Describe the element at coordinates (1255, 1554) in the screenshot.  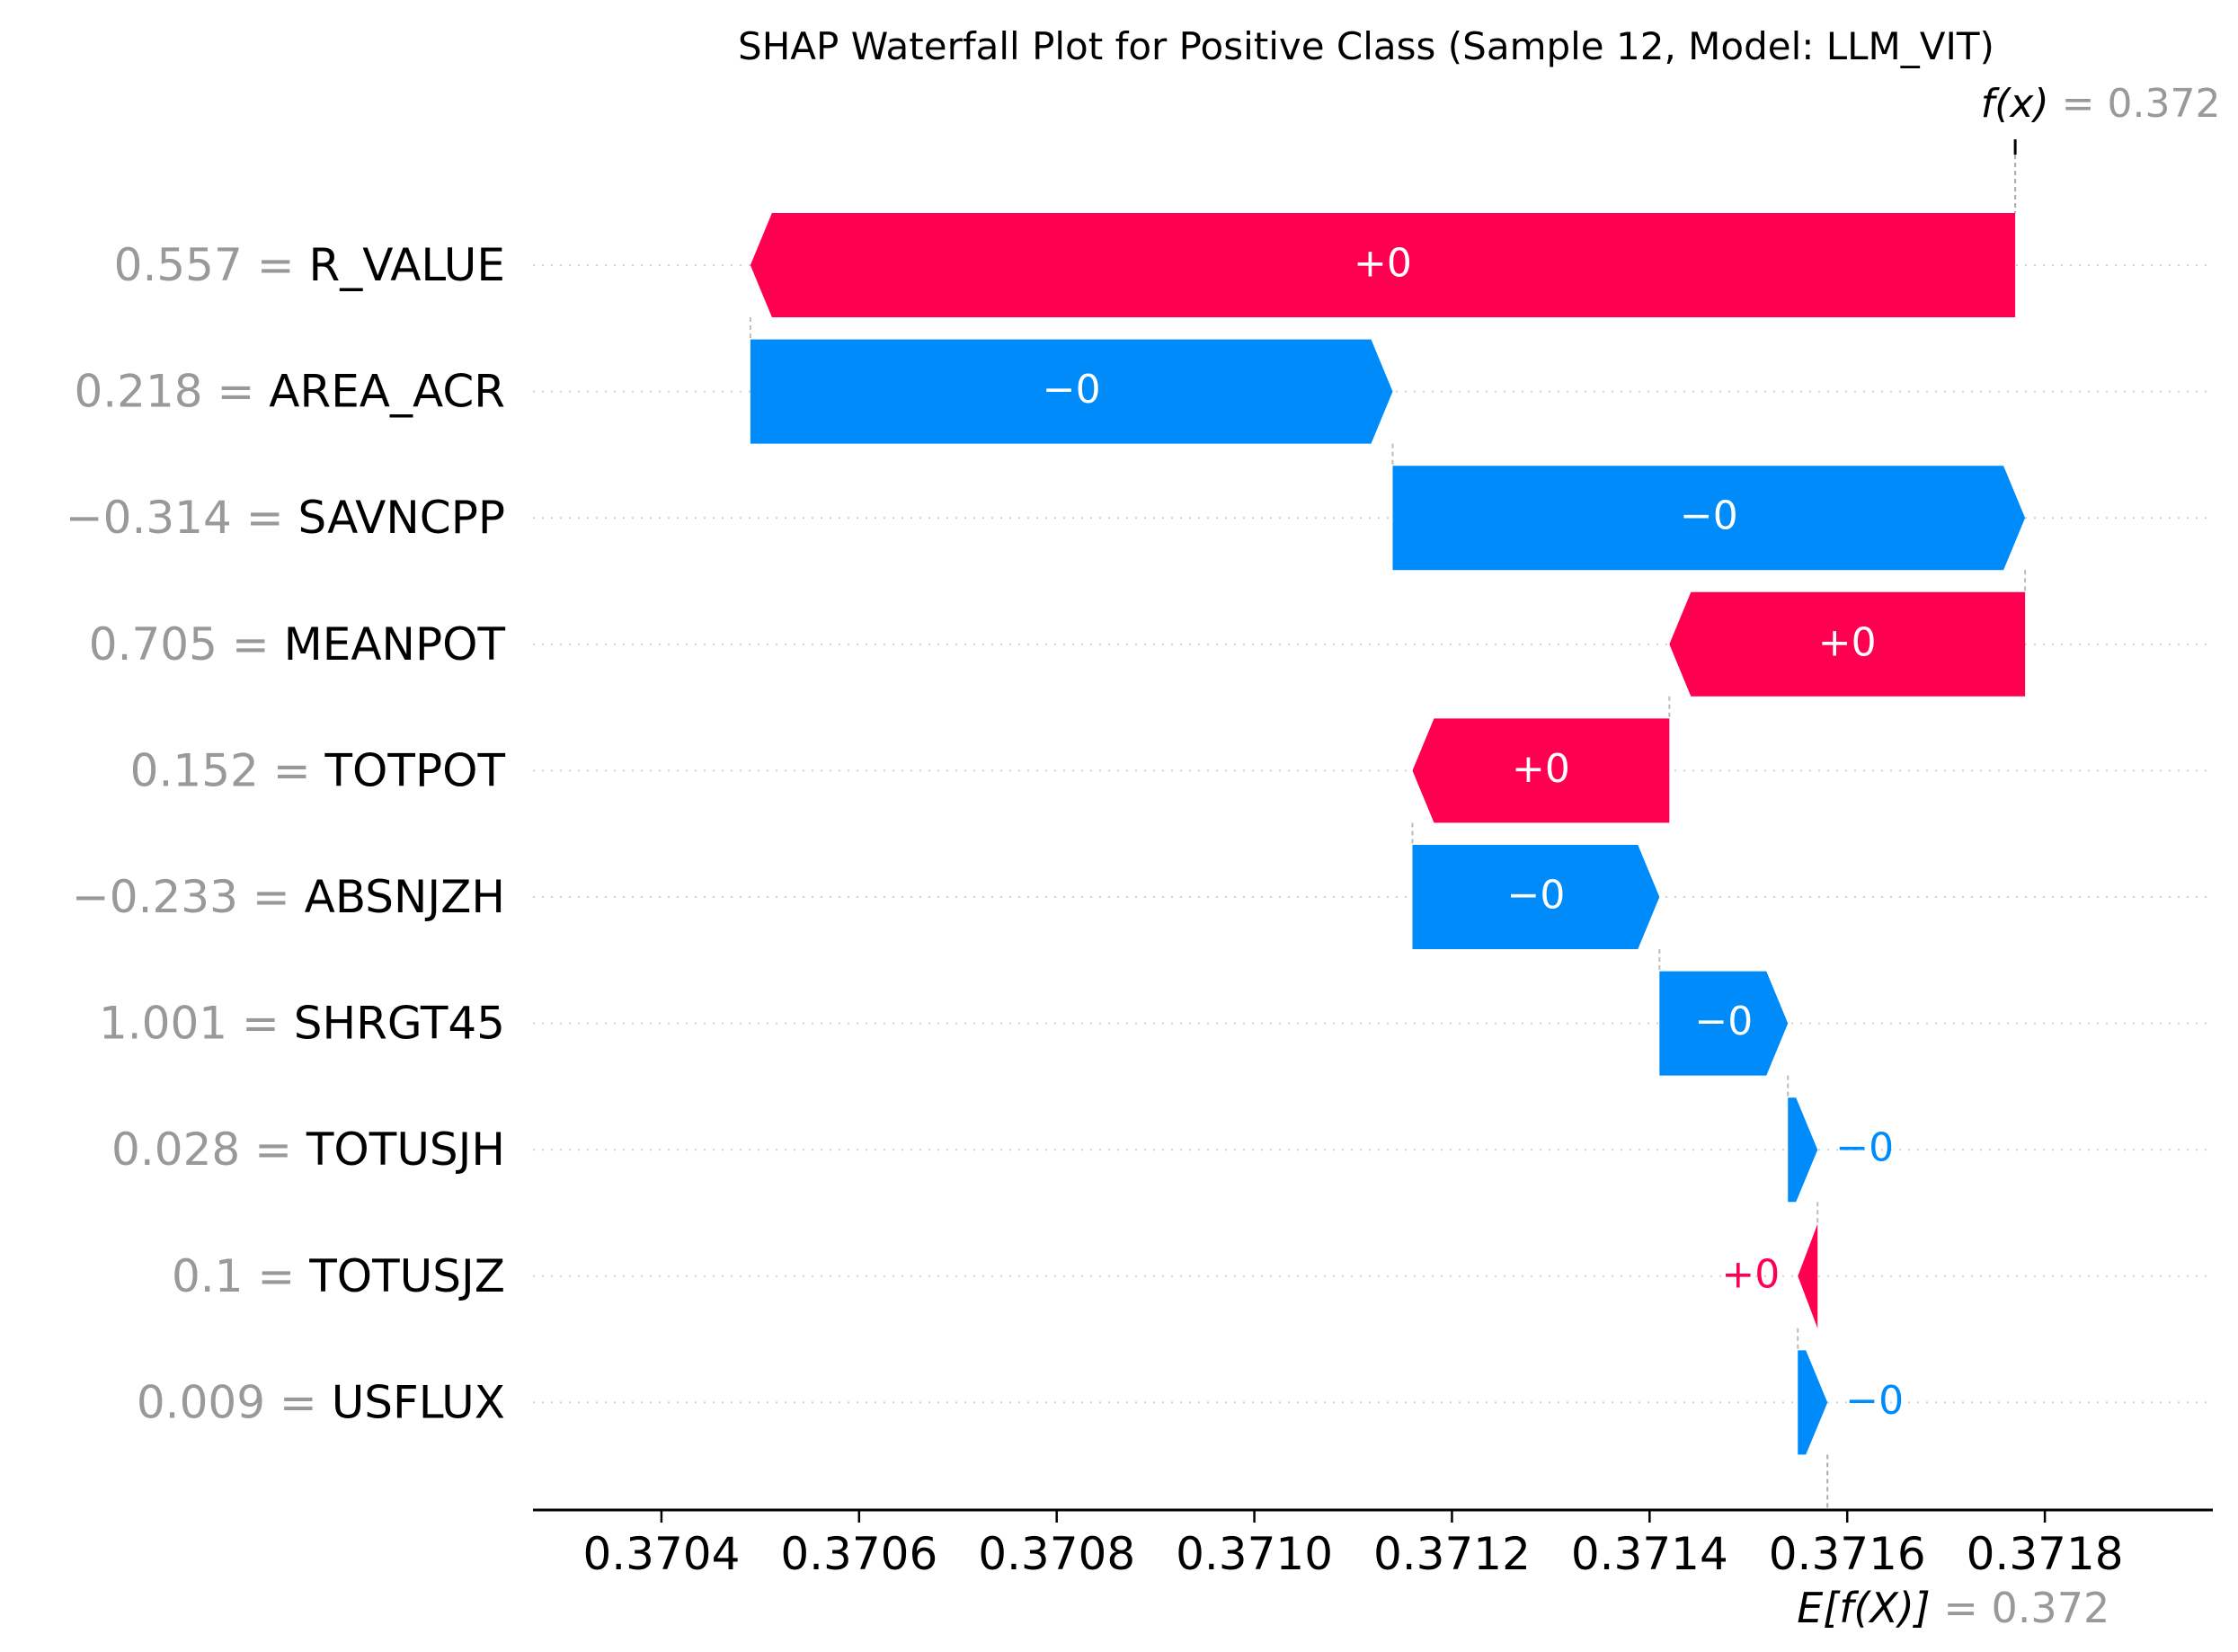
I see `x-tick-label: 0.3710` at that location.